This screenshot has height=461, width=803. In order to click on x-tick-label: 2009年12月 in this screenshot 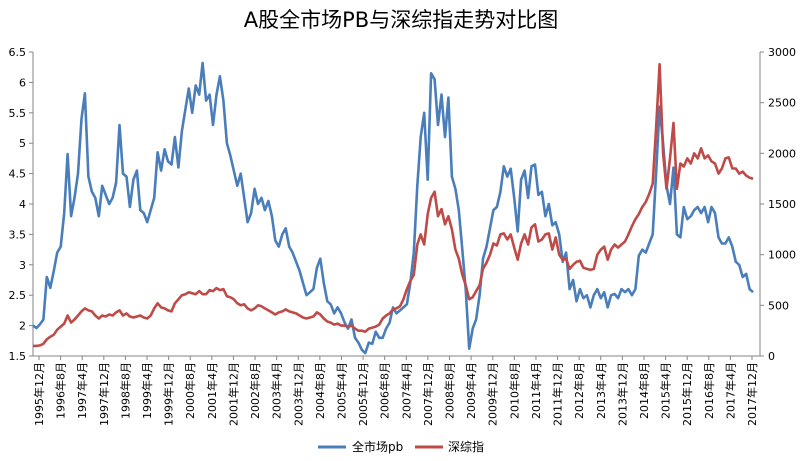, I will do `click(493, 394)`.